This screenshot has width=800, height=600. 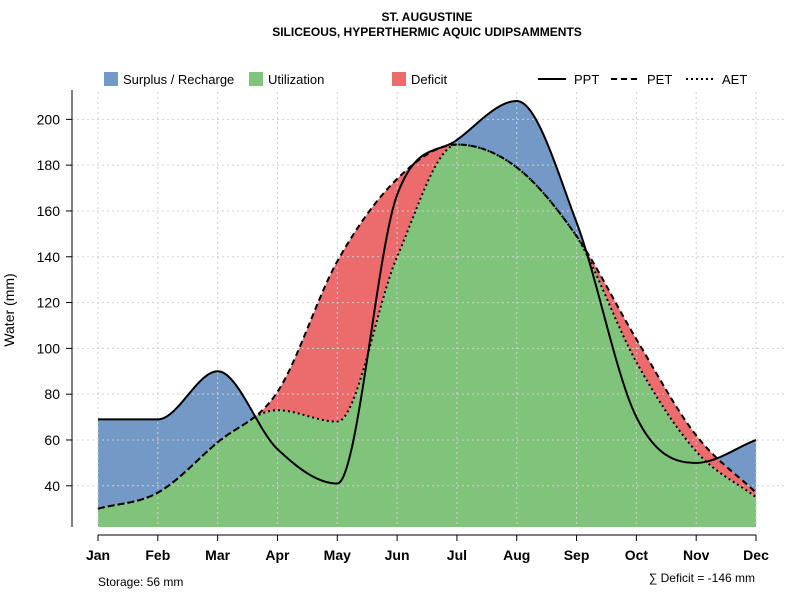 What do you see at coordinates (217, 555) in the screenshot?
I see `x-tick-label-mar: Mar` at bounding box center [217, 555].